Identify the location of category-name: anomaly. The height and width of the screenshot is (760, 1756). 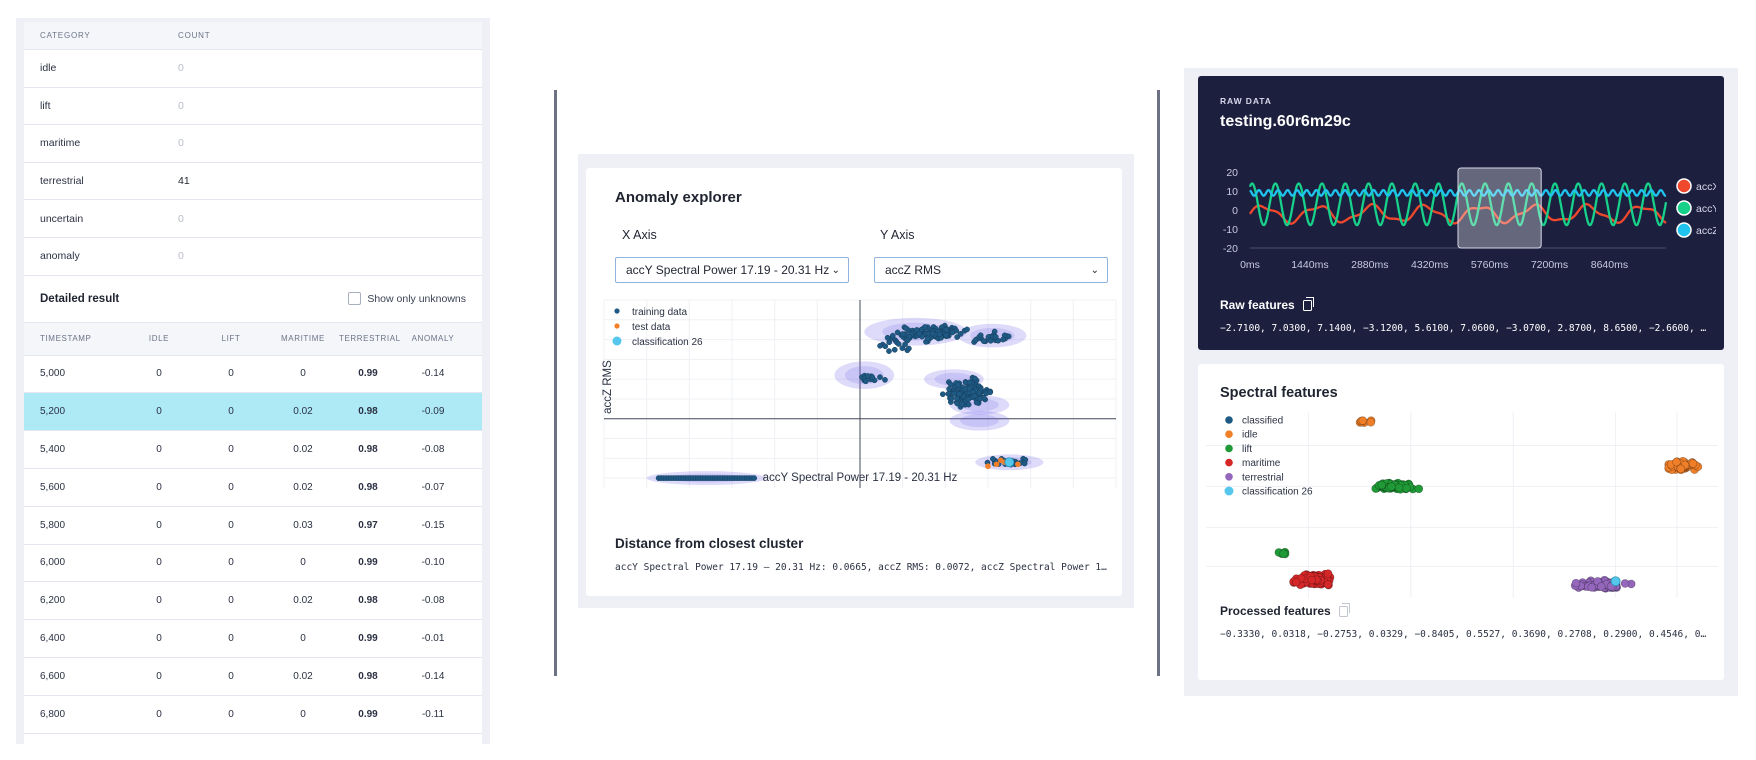
(60, 256).